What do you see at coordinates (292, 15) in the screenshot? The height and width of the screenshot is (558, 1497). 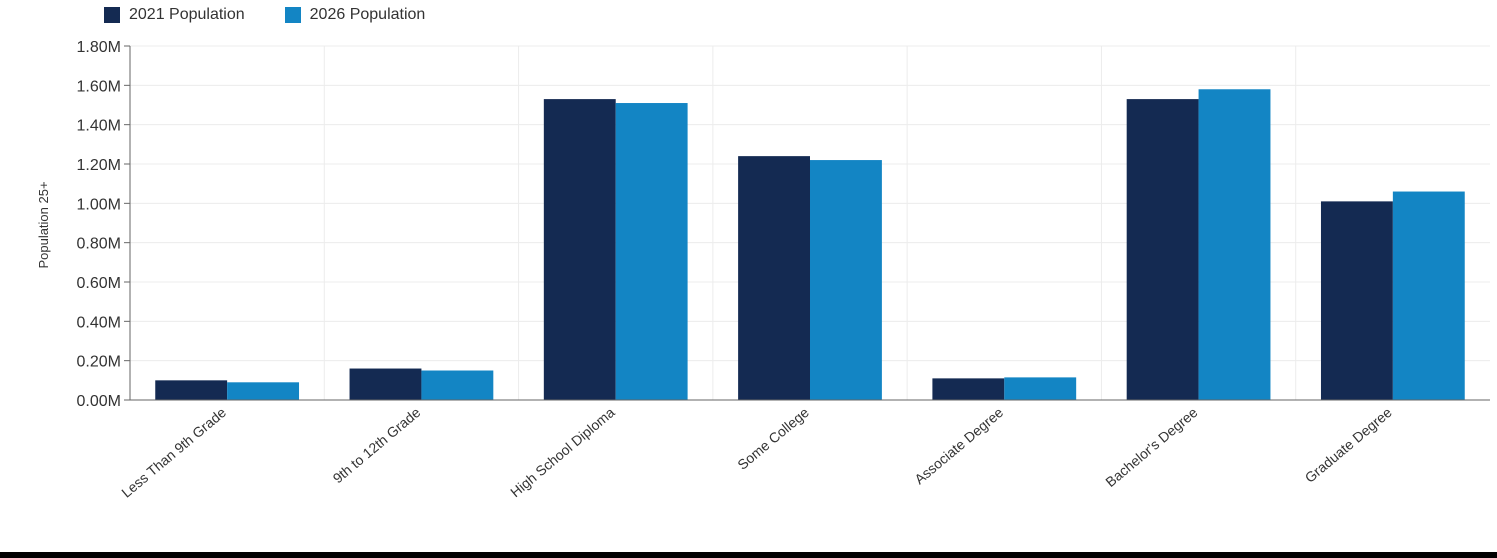 I see `legend-swatch-2026` at bounding box center [292, 15].